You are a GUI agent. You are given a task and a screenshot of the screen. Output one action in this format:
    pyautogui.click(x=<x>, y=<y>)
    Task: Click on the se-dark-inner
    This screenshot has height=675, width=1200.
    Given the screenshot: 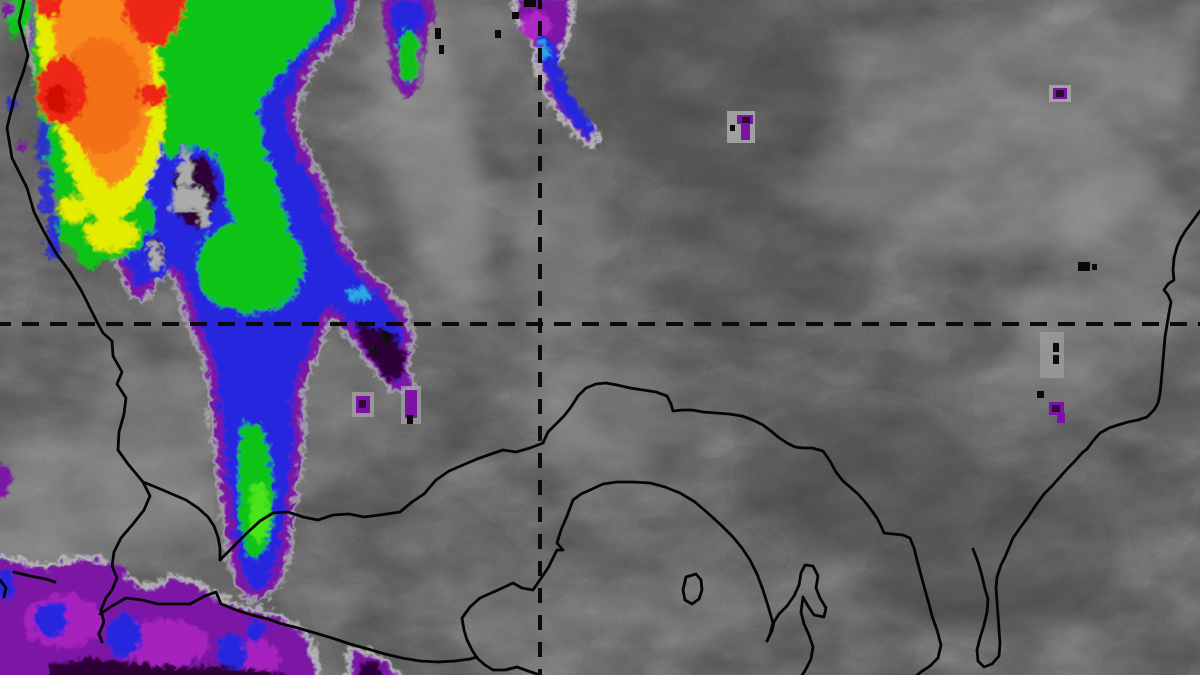 What is the action you would take?
    pyautogui.click(x=368, y=665)
    